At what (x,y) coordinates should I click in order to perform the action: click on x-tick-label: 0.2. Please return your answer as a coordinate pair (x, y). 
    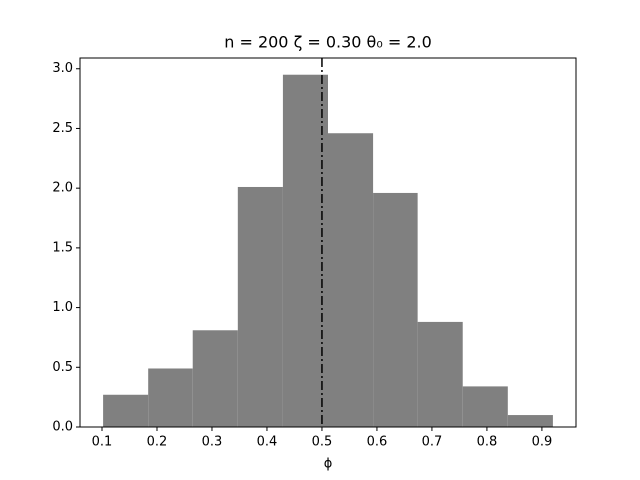
    Looking at the image, I should click on (157, 442).